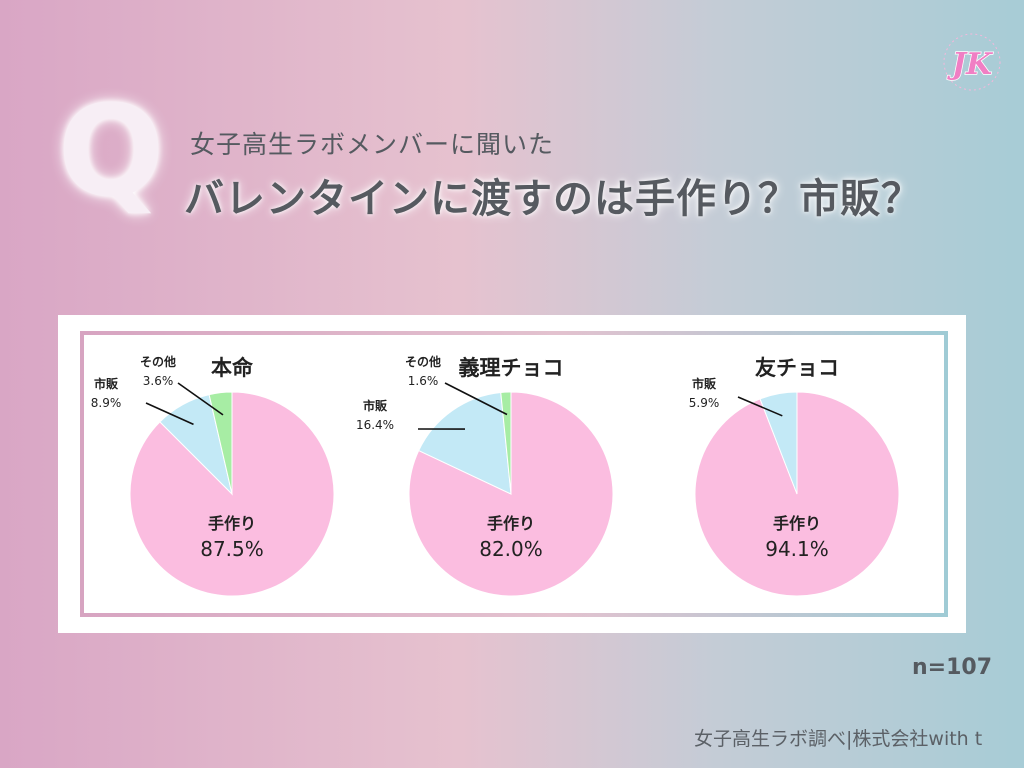  What do you see at coordinates (232, 368) in the screenshot?
I see `pie-1-title: 本命` at bounding box center [232, 368].